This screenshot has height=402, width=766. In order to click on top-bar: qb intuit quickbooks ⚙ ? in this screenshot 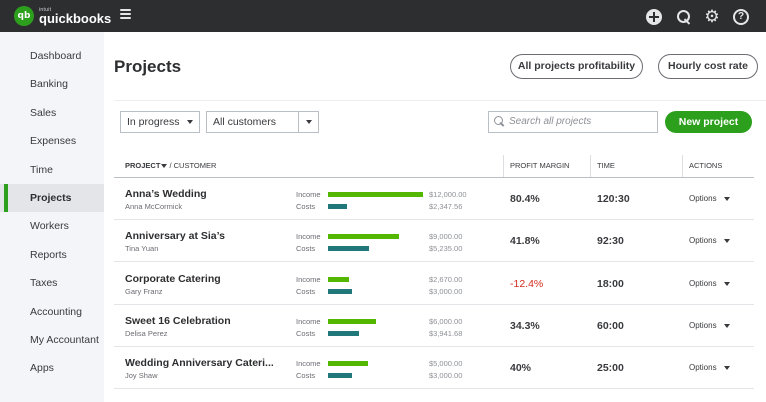, I will do `click(383, 16)`.